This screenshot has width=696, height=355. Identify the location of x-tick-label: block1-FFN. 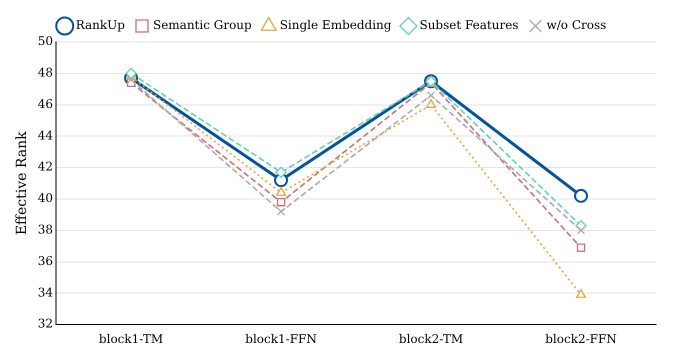
(281, 339).